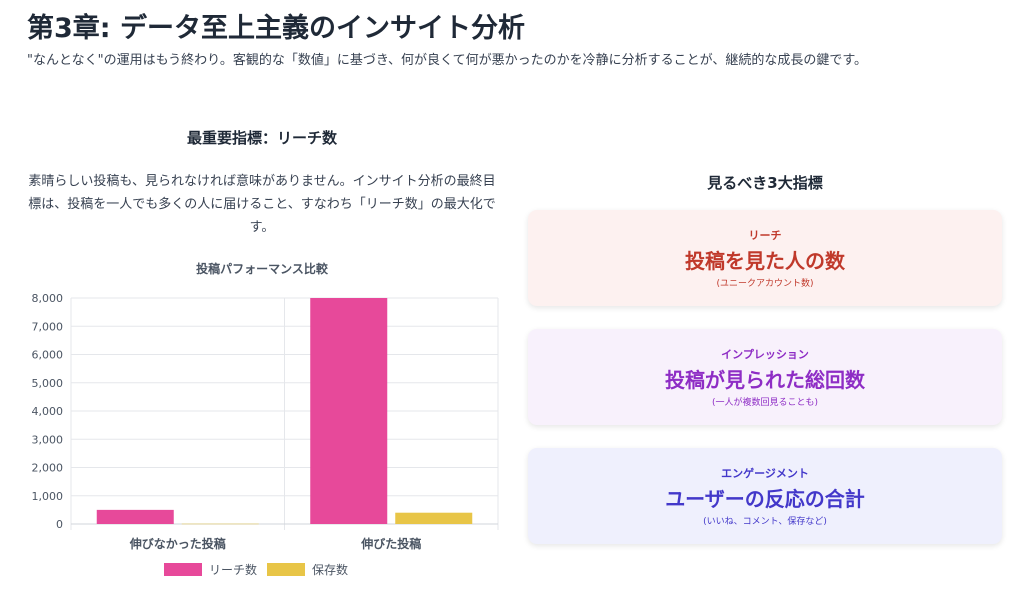 The image size is (1024, 612). What do you see at coordinates (286, 569) in the screenshot?
I see `legend-swatch-saves` at bounding box center [286, 569].